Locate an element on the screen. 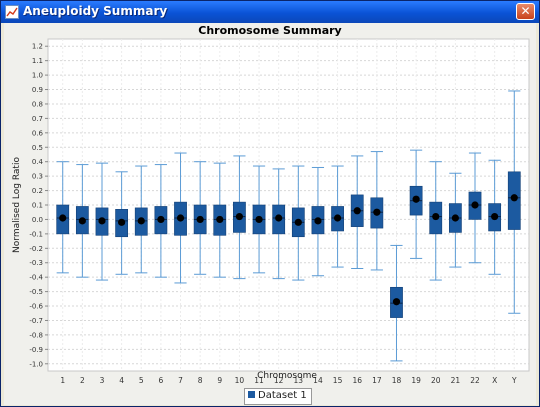  y-tick-label: 0.5 is located at coordinates (37, 148).